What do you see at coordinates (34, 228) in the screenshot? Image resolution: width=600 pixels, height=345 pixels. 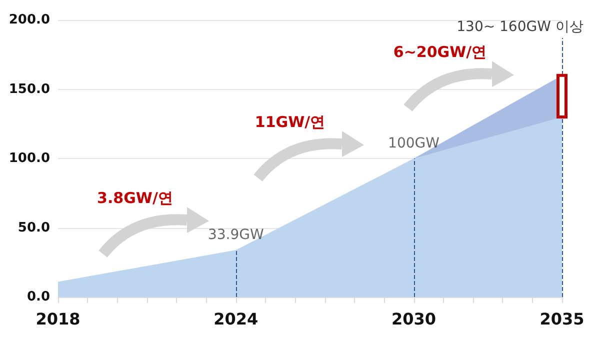 I see `y-tick-label: 50.0` at bounding box center [34, 228].